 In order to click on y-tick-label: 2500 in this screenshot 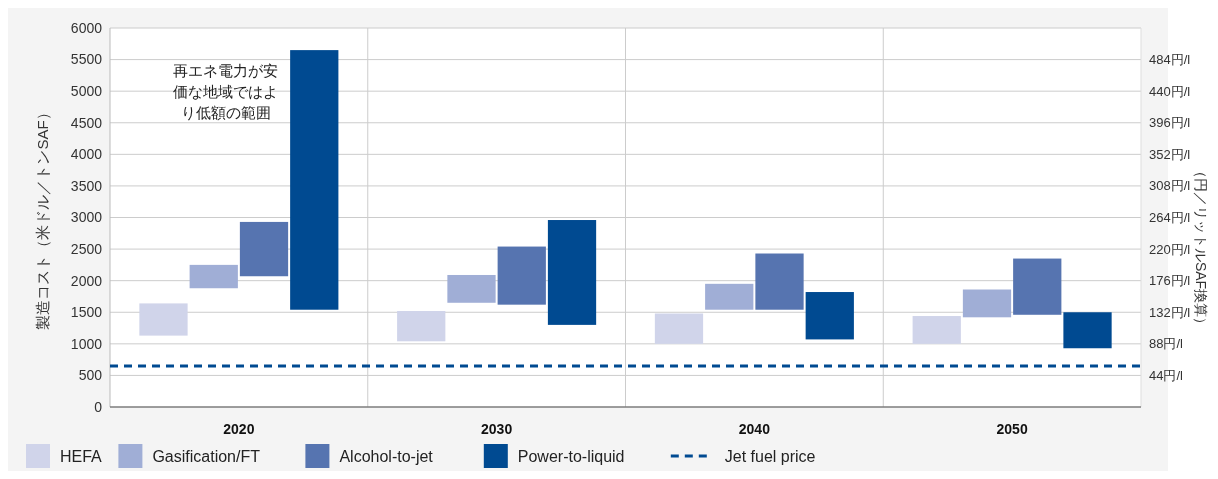, I will do `click(86, 248)`.